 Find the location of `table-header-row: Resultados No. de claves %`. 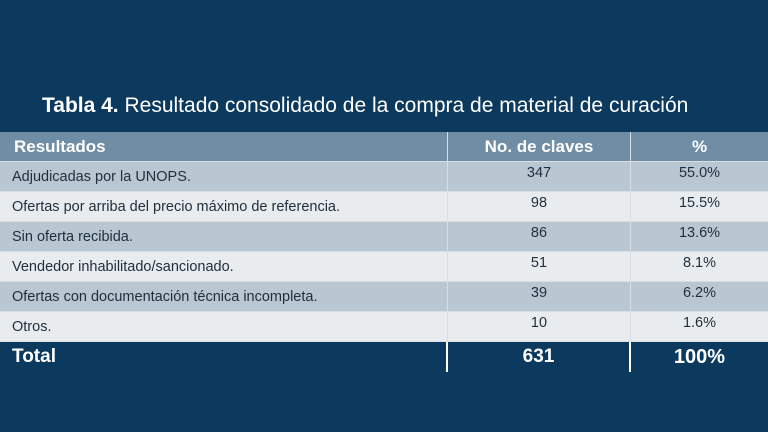

table-header-row: Resultados No. de claves % is located at coordinates (384, 147).